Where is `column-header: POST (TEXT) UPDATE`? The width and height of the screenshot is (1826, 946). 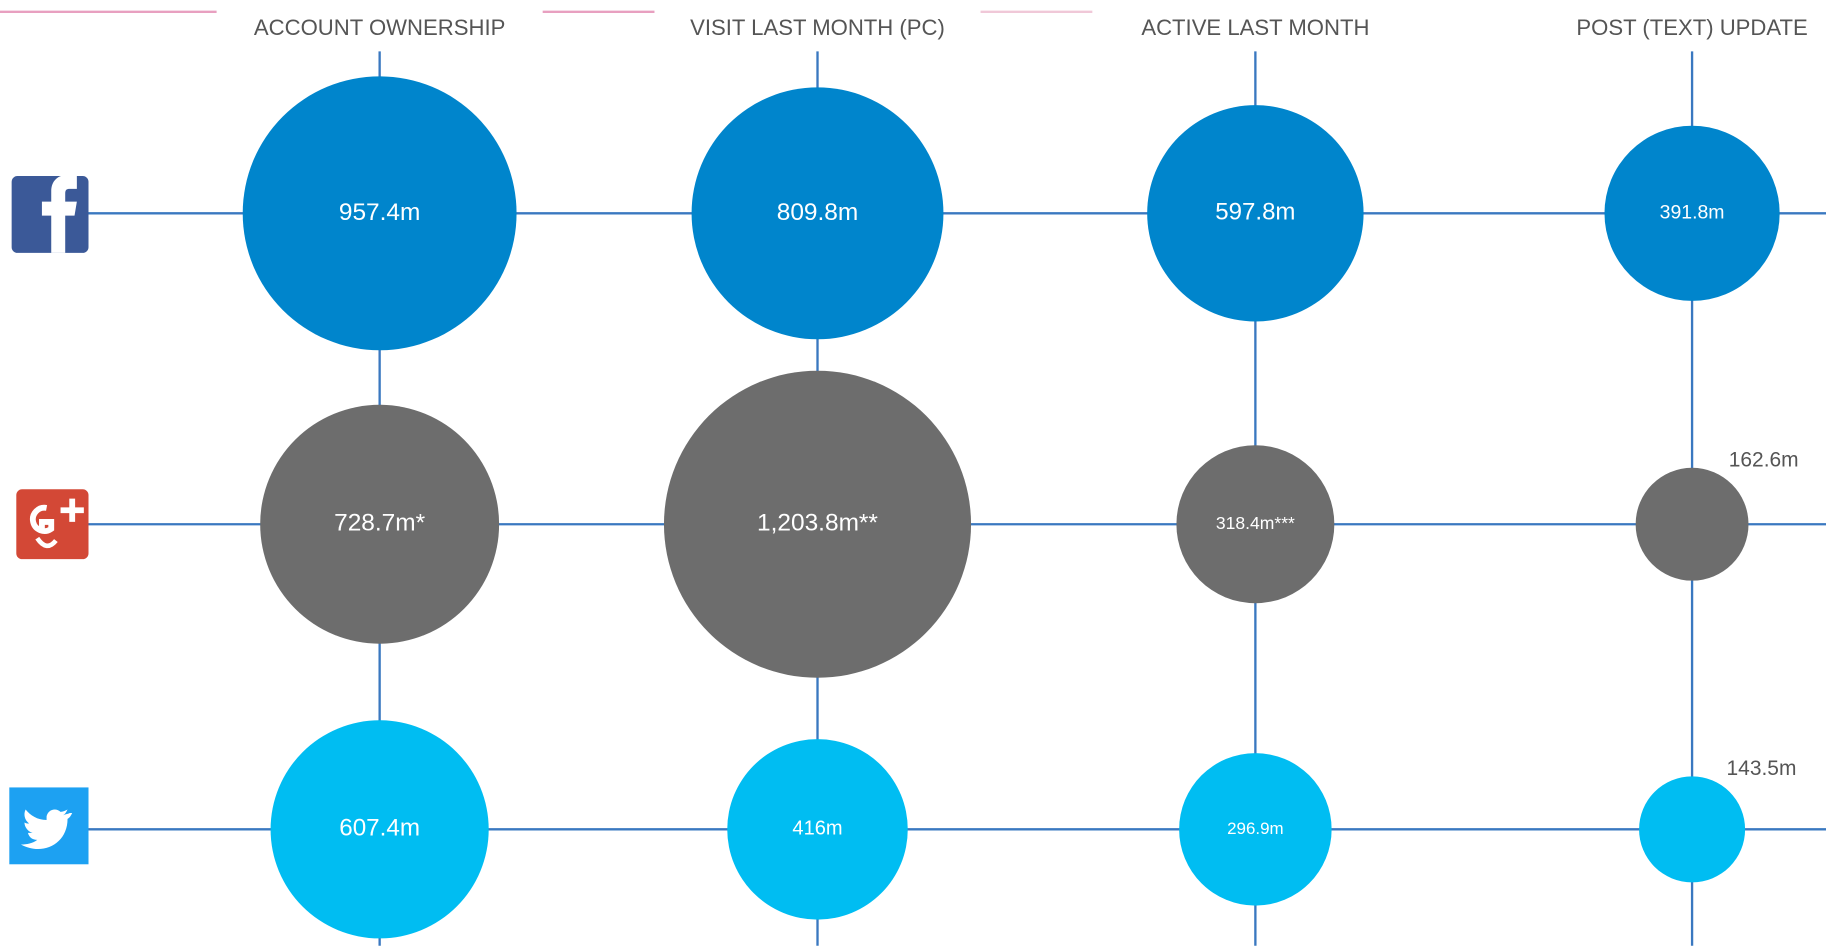
column-header: POST (TEXT) UPDATE is located at coordinates (1691, 27).